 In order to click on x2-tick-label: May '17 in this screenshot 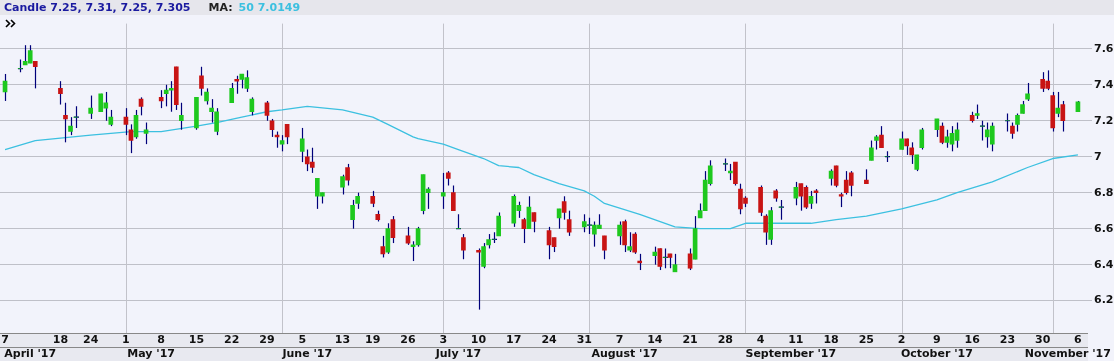, I will do `click(151, 354)`.